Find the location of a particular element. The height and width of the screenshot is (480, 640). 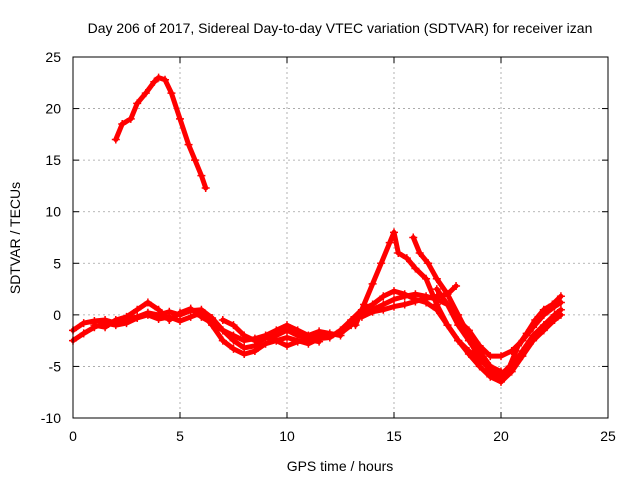

x-tick-label: 10 is located at coordinates (287, 436).